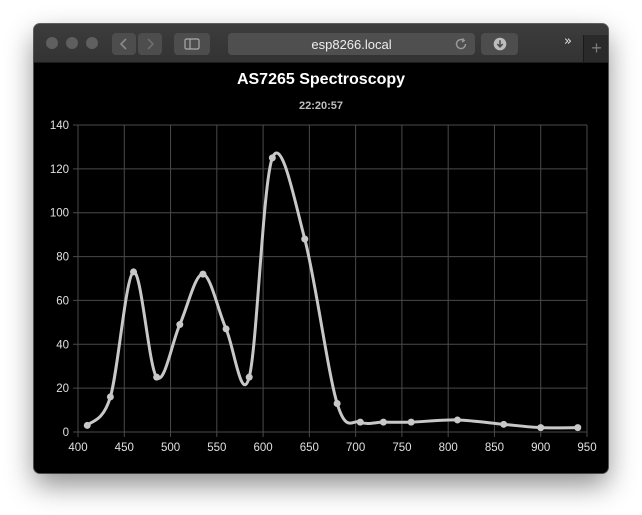 The width and height of the screenshot is (642, 515). I want to click on x-tick-label: 950, so click(586, 448).